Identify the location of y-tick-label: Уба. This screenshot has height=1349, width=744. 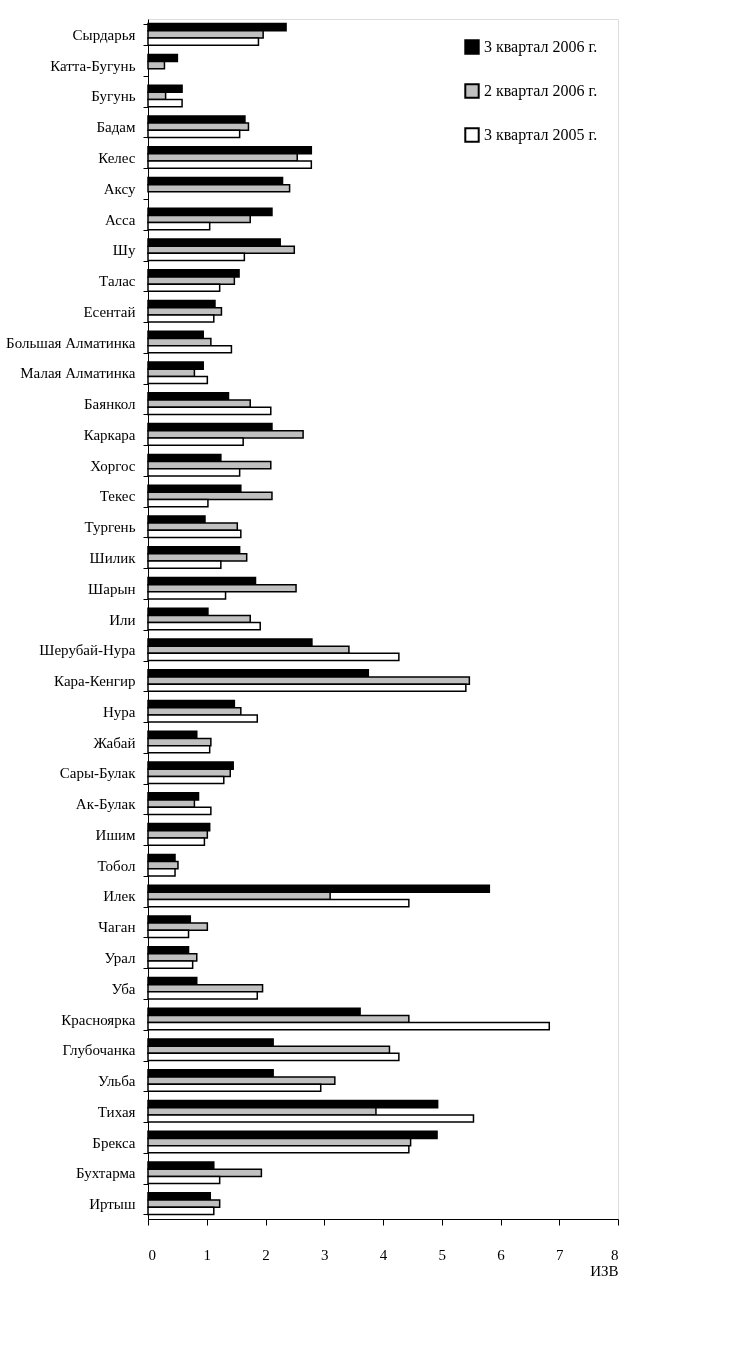
(123, 988).